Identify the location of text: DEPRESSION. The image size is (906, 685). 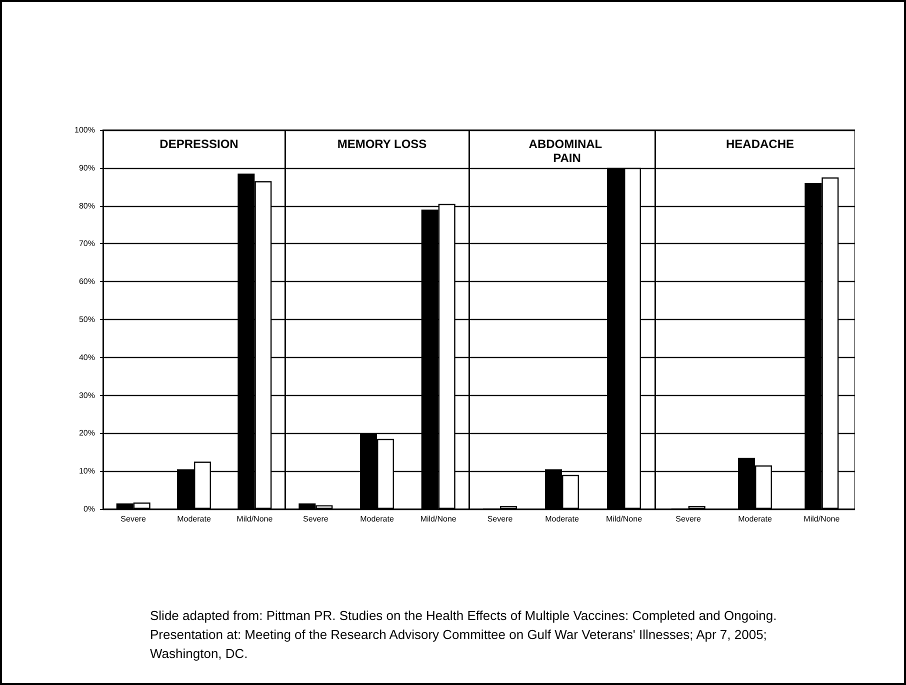
(199, 144).